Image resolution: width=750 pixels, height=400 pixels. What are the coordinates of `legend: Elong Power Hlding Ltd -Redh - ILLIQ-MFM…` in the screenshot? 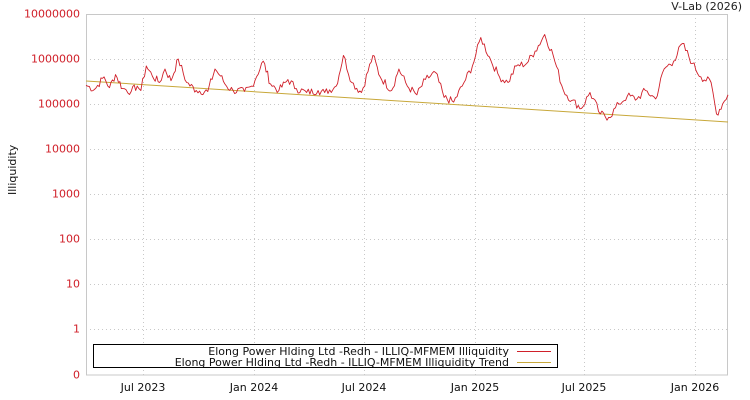 It's located at (325, 356).